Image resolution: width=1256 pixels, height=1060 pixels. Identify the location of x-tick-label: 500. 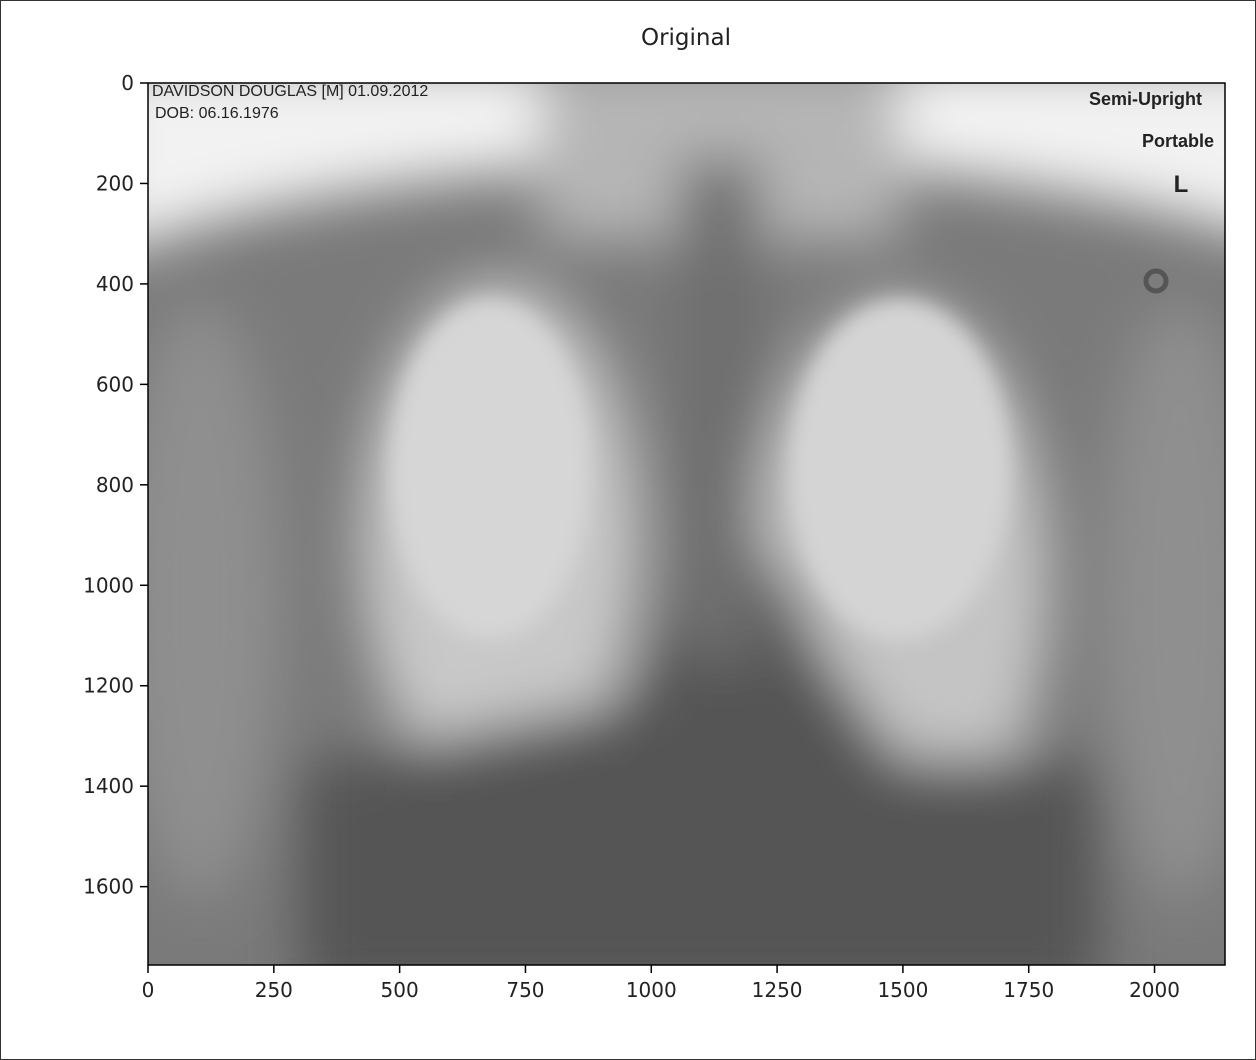
(400, 990).